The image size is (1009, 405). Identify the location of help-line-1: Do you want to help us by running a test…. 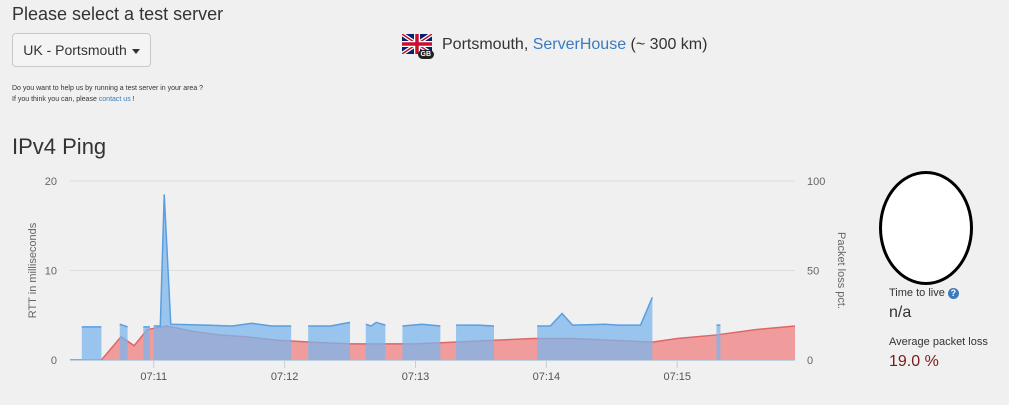
(108, 88).